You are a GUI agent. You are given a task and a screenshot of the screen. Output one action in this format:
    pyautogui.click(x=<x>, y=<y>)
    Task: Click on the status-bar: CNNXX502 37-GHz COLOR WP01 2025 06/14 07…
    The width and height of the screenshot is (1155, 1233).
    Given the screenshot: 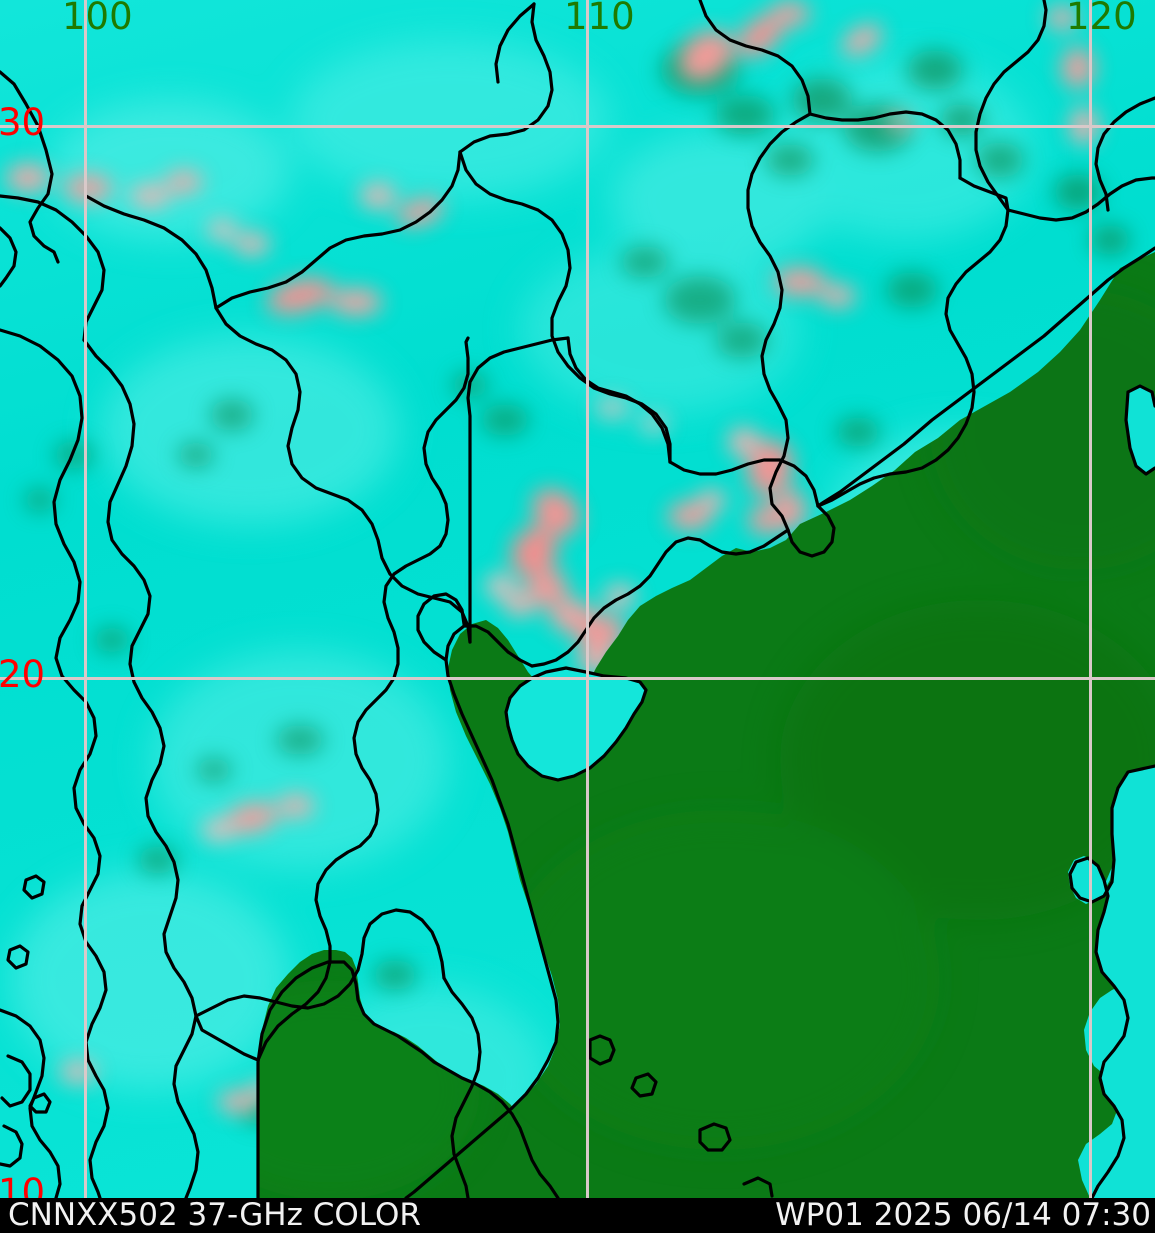 What is the action you would take?
    pyautogui.click(x=577, y=1215)
    